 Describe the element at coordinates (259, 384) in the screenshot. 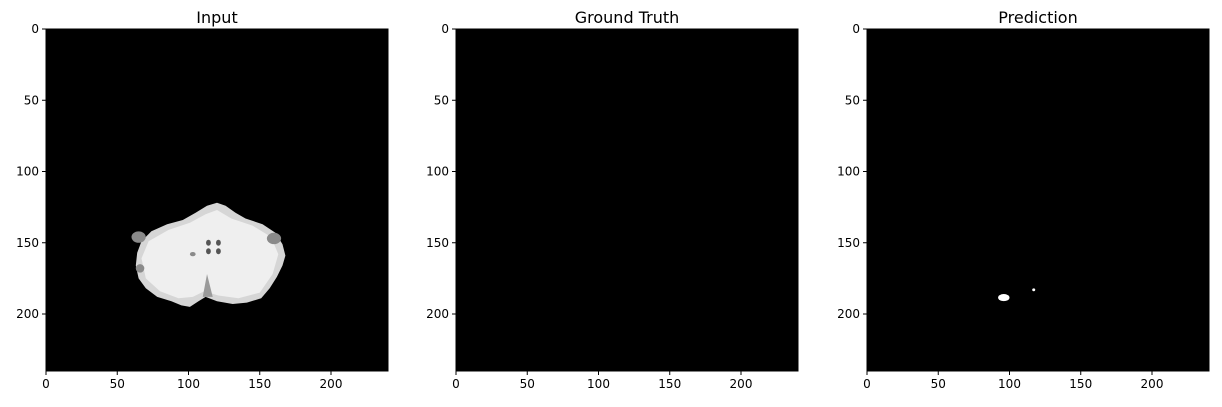

I see `panel-input-x-tick-label: 150` at that location.